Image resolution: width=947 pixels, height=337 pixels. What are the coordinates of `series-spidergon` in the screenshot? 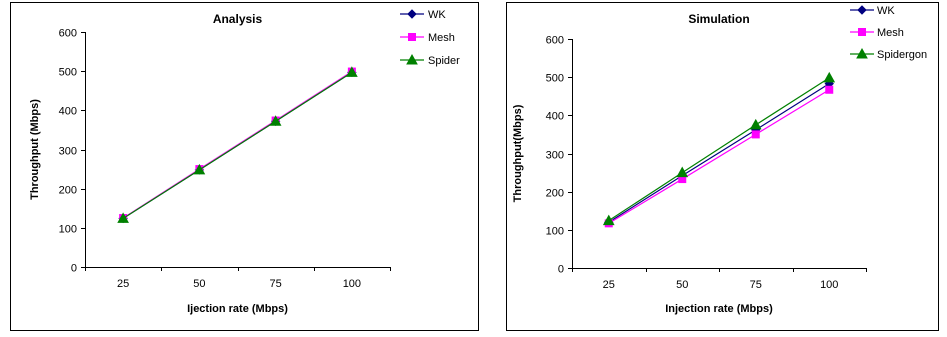 It's located at (719, 148).